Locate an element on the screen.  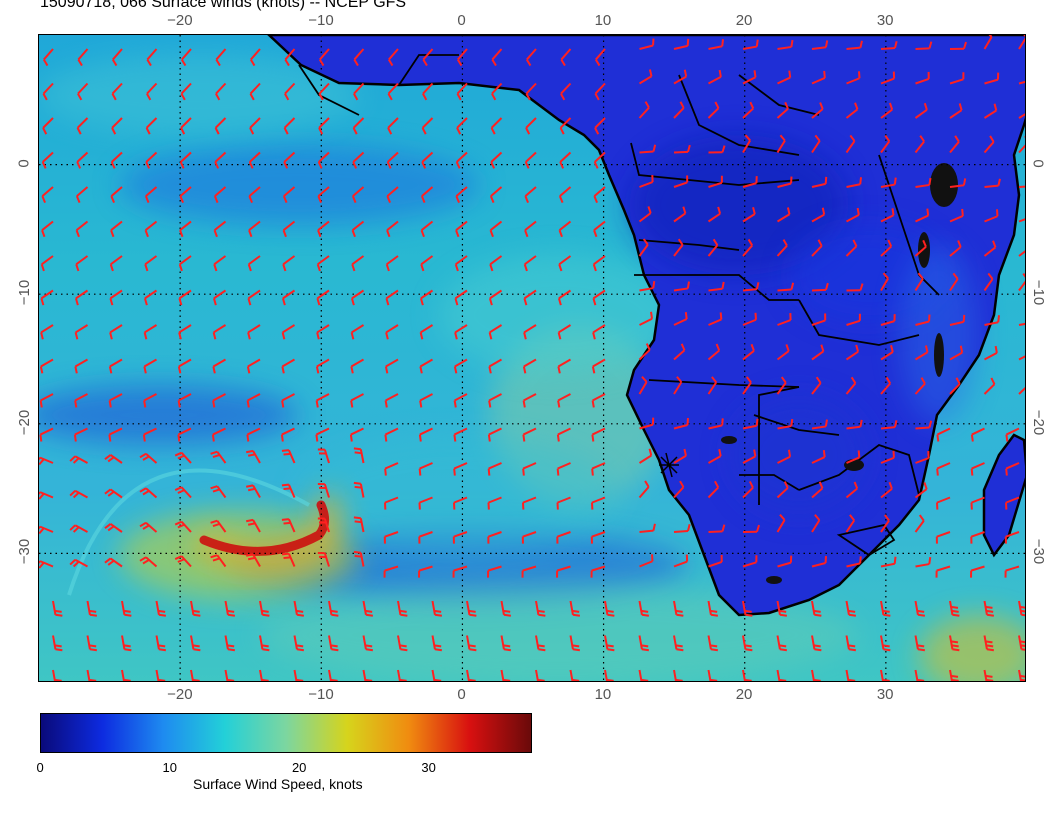
lon-tick-label-top: 20 is located at coordinates (744, 20).